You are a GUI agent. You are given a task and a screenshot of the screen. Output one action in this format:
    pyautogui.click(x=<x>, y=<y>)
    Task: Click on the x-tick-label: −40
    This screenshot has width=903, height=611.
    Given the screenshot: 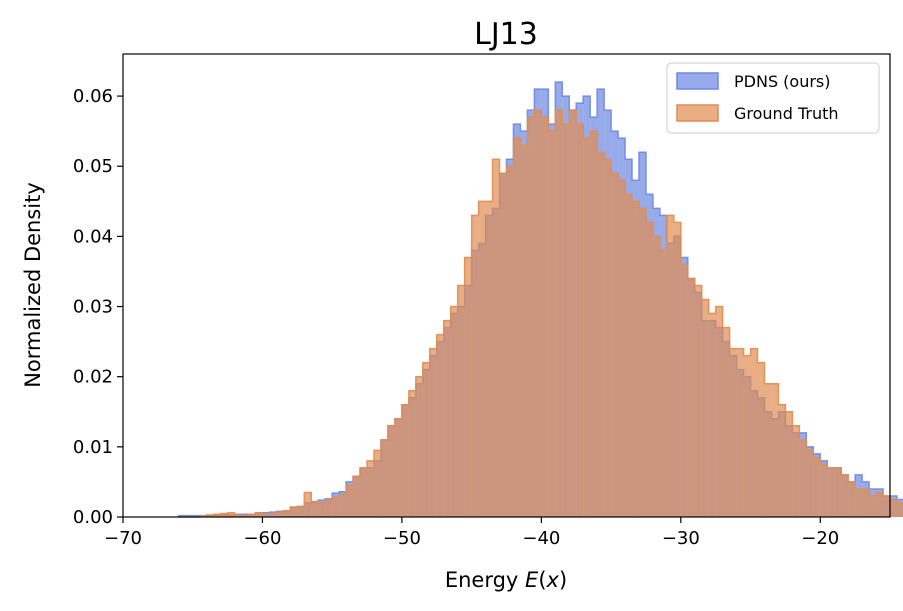 What is the action you would take?
    pyautogui.click(x=541, y=538)
    